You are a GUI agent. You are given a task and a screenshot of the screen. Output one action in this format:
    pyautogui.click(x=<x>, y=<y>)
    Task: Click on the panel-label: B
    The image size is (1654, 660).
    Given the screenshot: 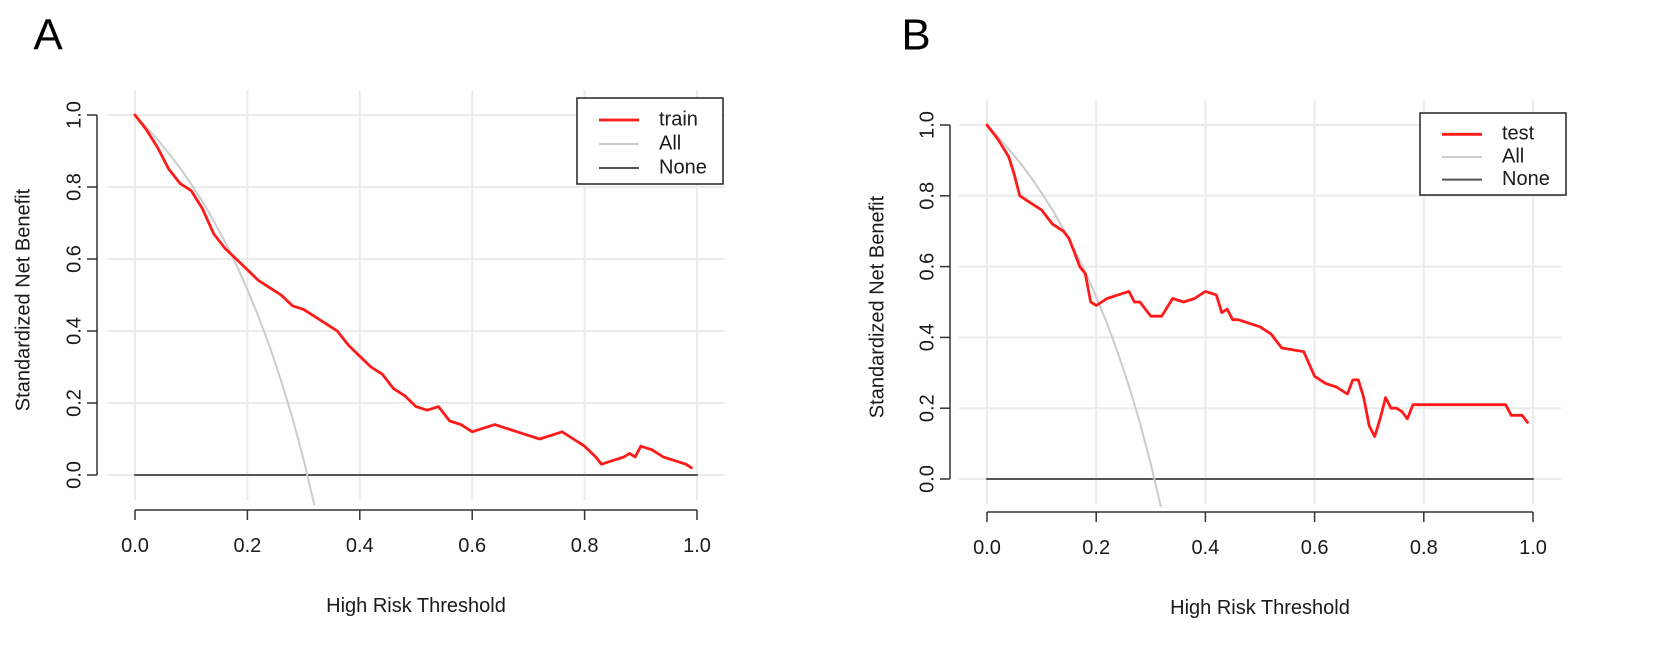 What is the action you would take?
    pyautogui.click(x=915, y=35)
    